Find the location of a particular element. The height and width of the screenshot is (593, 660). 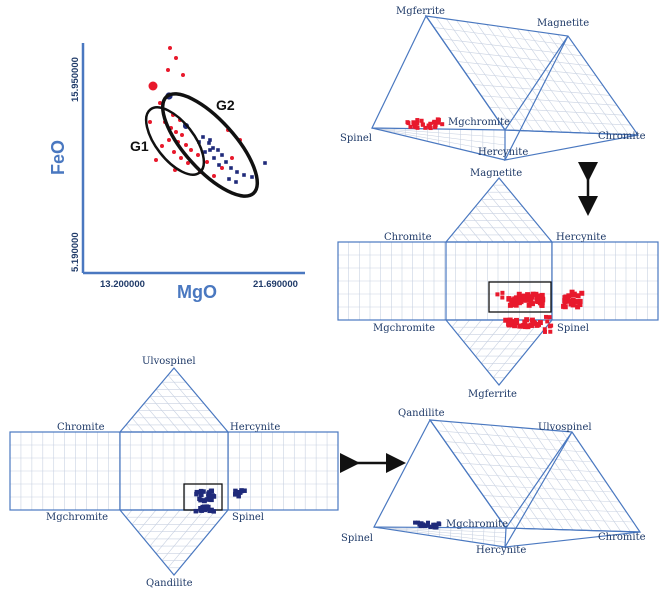

prism-red-right-face is located at coordinates (571, 98).